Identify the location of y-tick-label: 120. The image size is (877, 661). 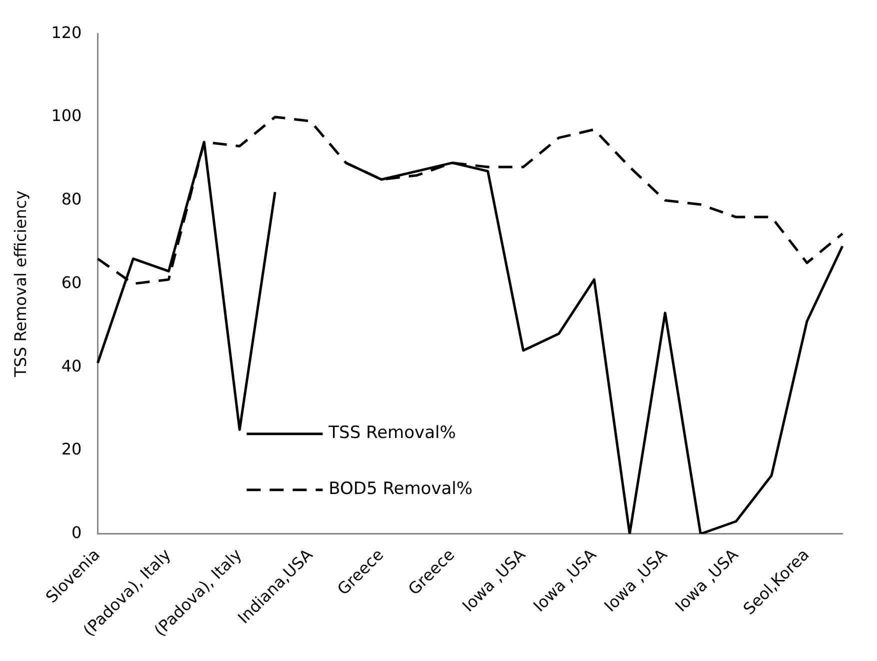
(66, 32).